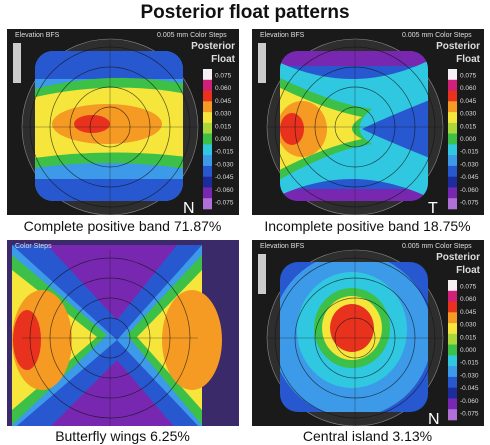 Image resolution: width=490 pixels, height=445 pixels. I want to click on orientation-label: T, so click(433, 207).